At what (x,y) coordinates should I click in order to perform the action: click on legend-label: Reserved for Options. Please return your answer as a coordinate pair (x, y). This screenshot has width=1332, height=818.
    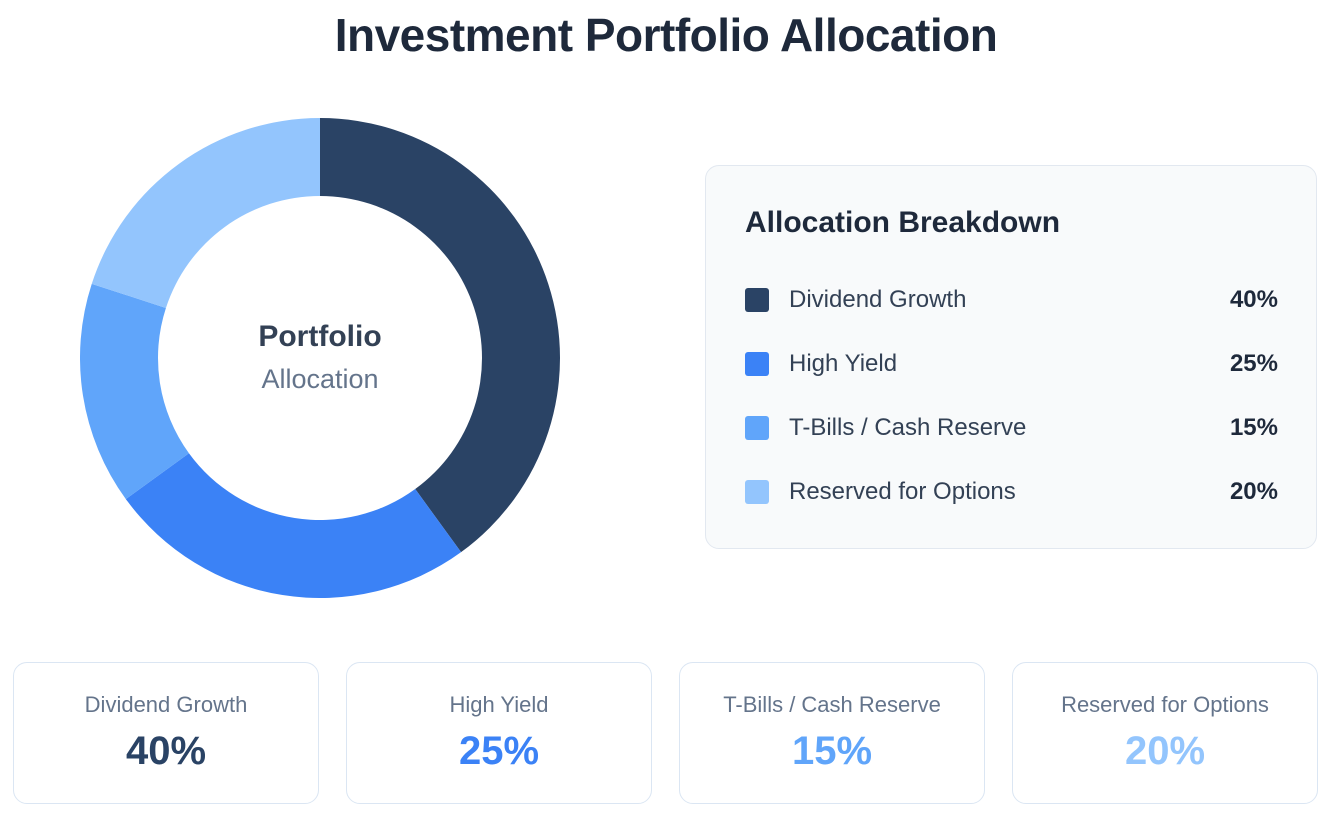
    Looking at the image, I should click on (902, 491).